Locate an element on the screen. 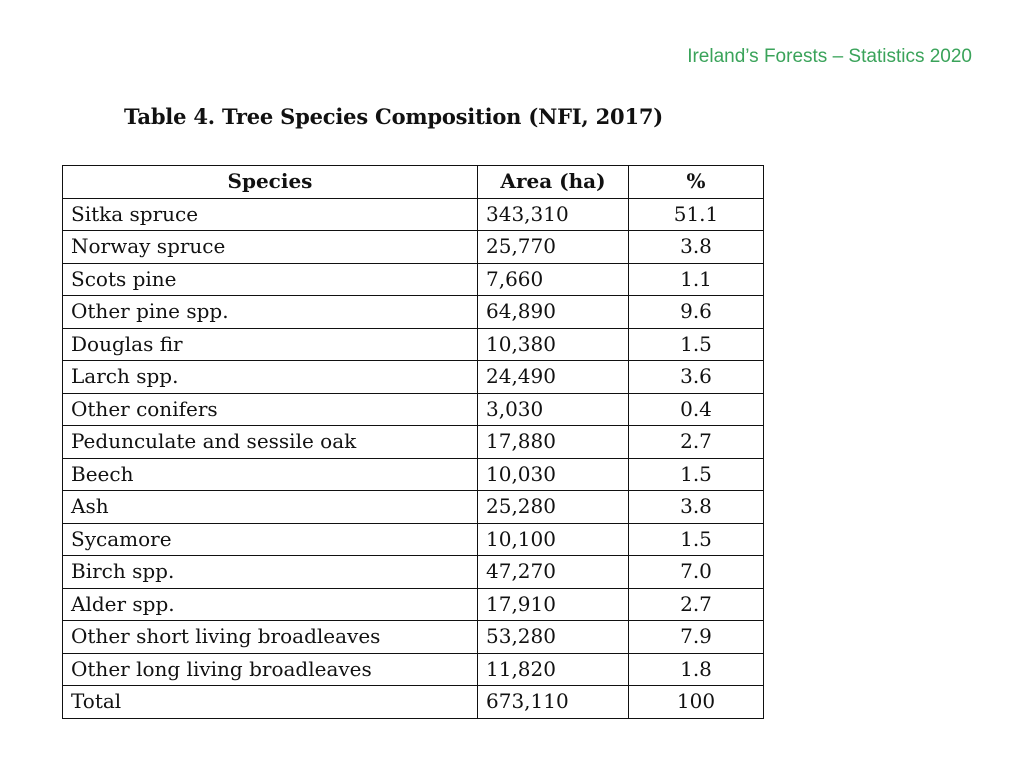 This screenshot has width=1024, height=776. table-row: Beech 10,030 1.5 is located at coordinates (413, 474).